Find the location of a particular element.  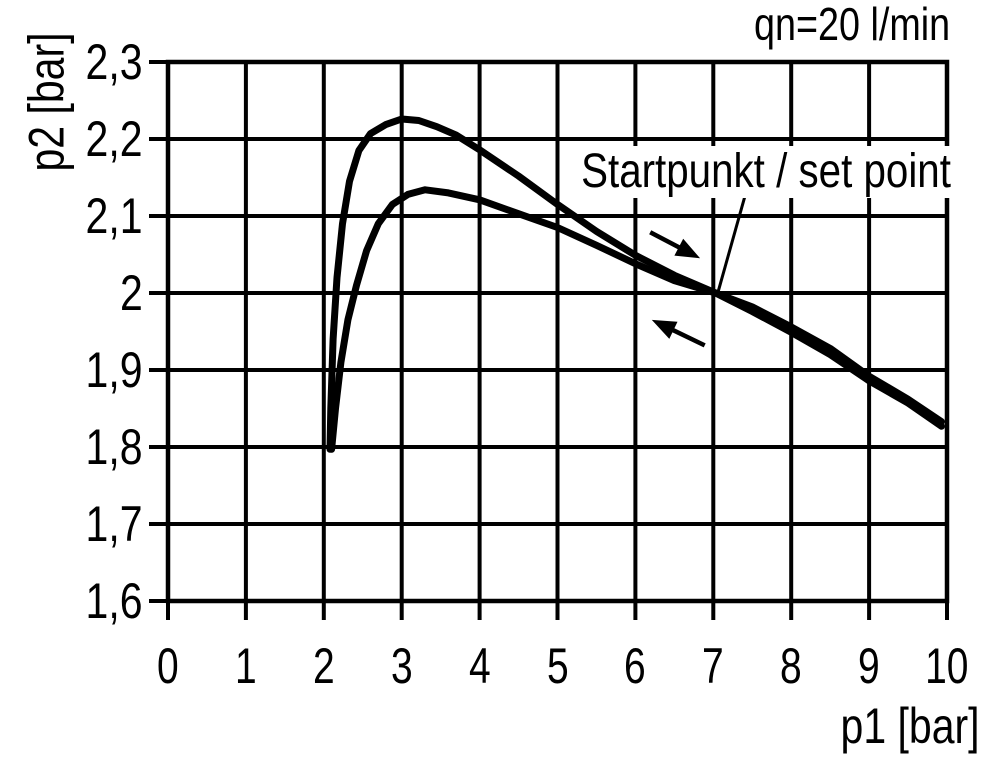

y-axis-label: p2 [bar] is located at coordinates (47, 101).